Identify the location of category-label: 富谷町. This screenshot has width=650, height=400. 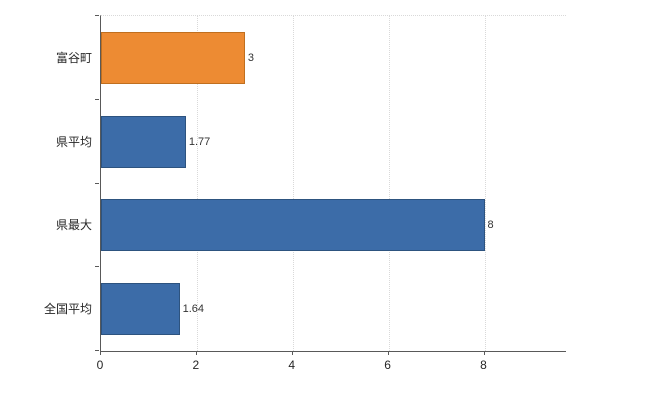
(73, 57).